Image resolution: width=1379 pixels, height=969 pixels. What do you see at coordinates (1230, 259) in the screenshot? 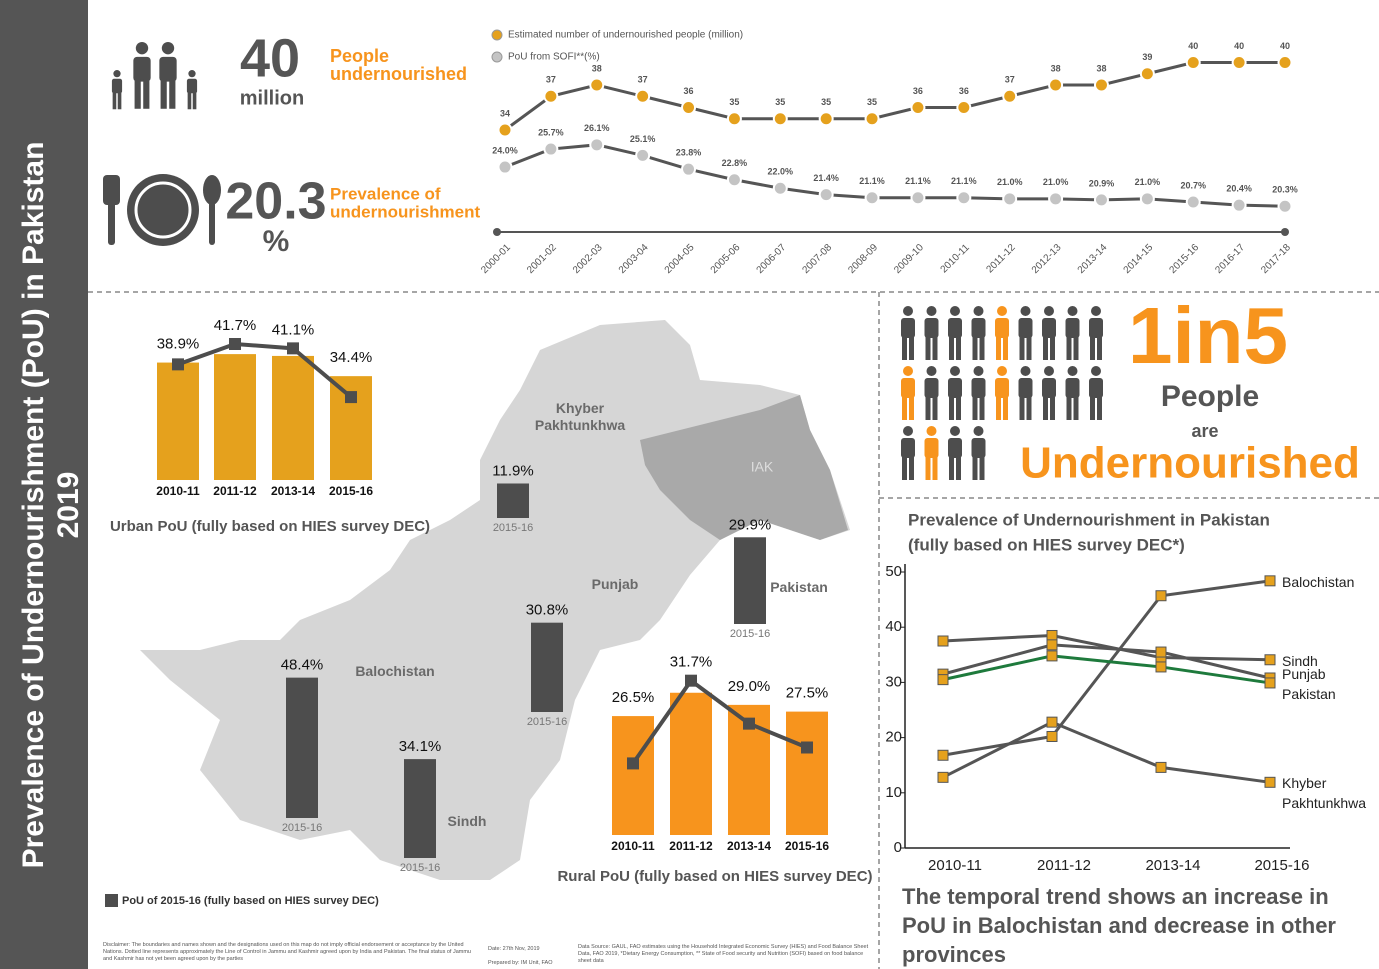
I see `x-tick-label: 2016-17` at bounding box center [1230, 259].